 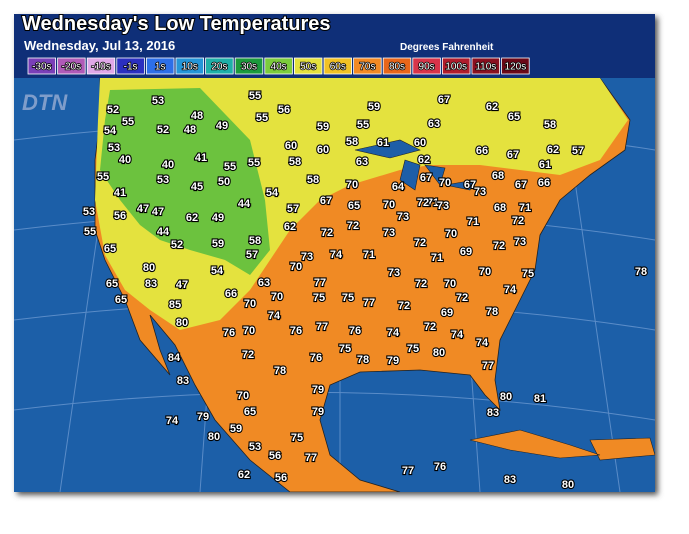 I want to click on temperature: 49, so click(x=218, y=218).